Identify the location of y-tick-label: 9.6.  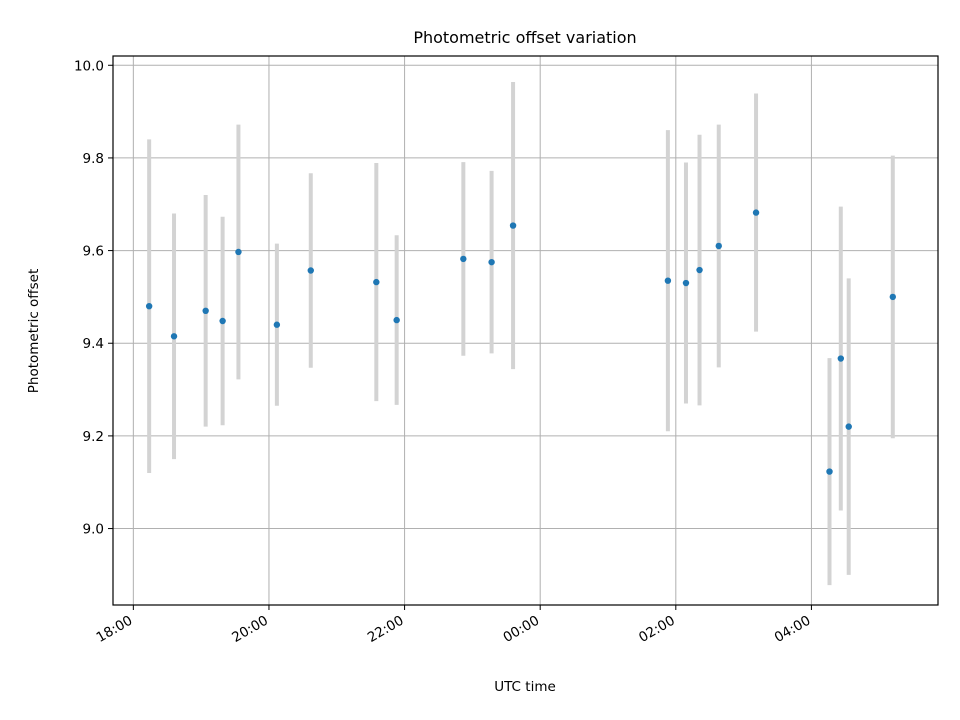
(93, 252).